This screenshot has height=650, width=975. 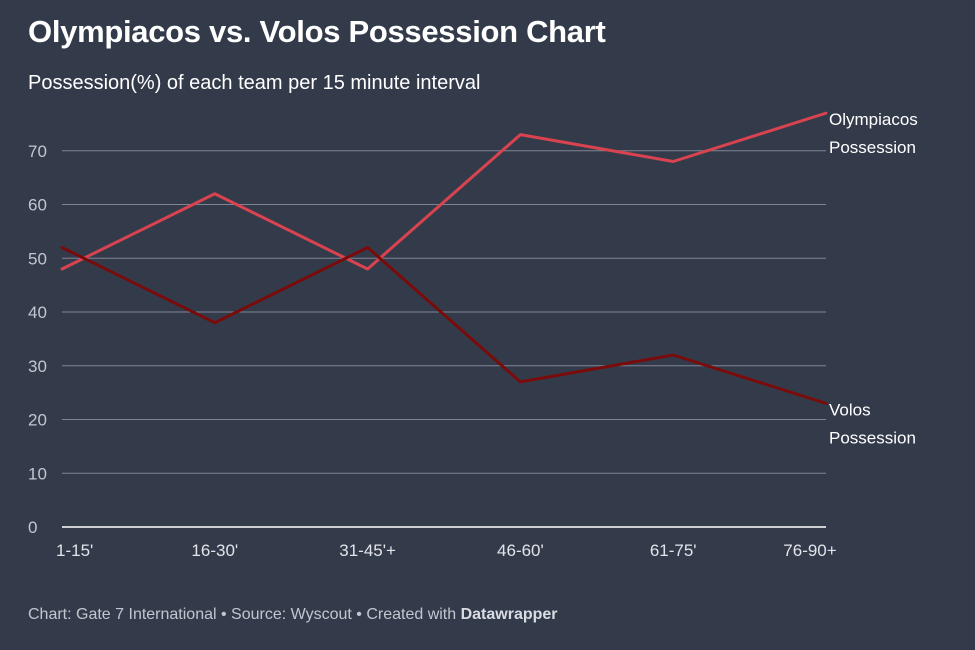 I want to click on x-tick-label: 61-75', so click(x=673, y=550).